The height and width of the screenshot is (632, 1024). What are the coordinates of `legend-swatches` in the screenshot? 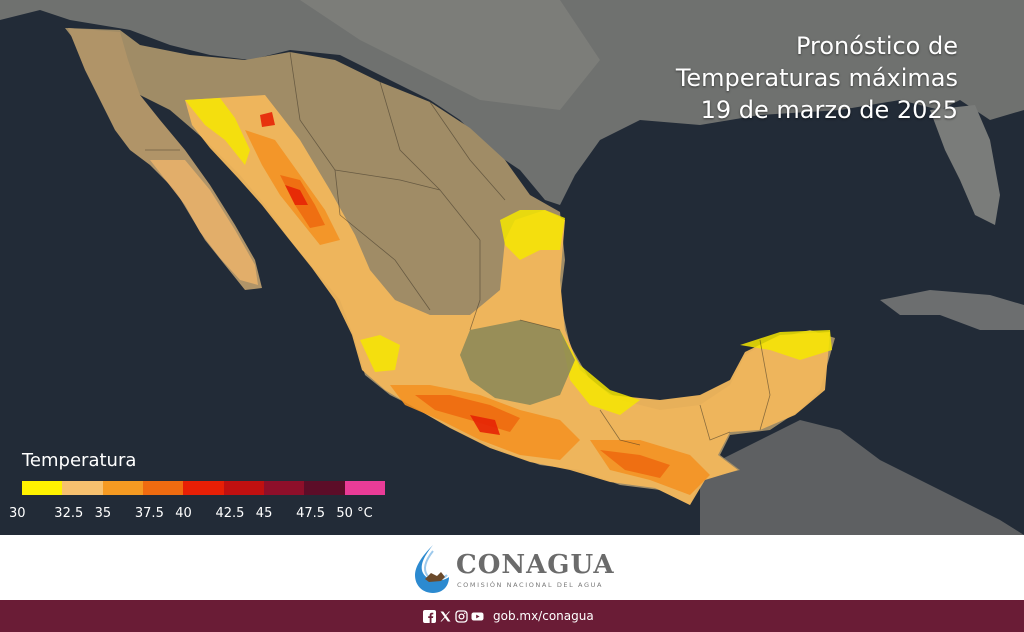 It's located at (203, 488).